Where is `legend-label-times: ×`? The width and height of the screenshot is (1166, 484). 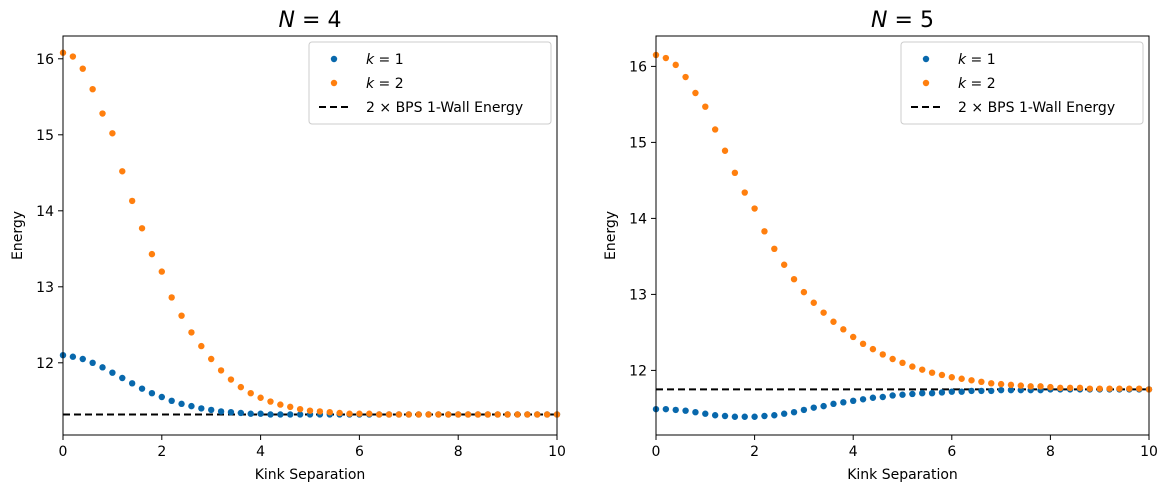
legend-label-times: × is located at coordinates (977, 108).